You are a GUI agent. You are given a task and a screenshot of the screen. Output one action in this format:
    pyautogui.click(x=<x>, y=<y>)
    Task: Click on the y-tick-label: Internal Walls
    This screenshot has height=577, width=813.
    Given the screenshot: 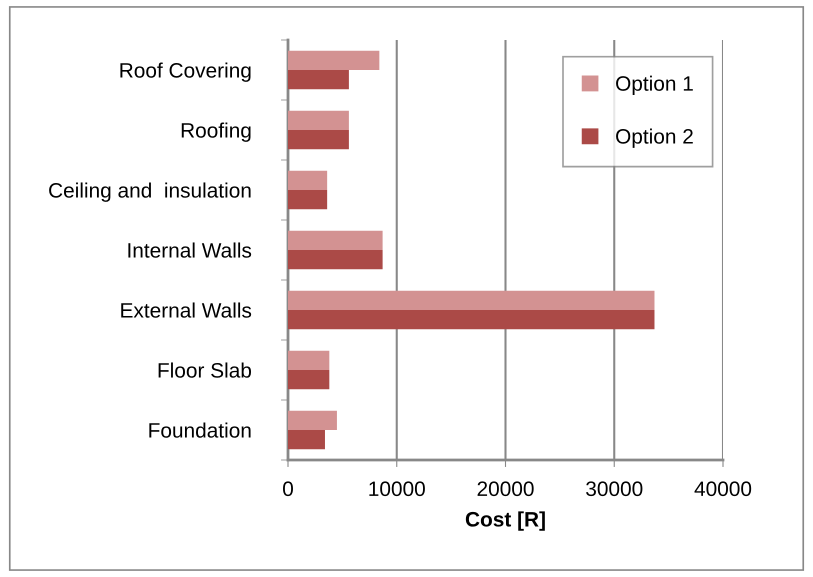 What is the action you would take?
    pyautogui.click(x=190, y=250)
    